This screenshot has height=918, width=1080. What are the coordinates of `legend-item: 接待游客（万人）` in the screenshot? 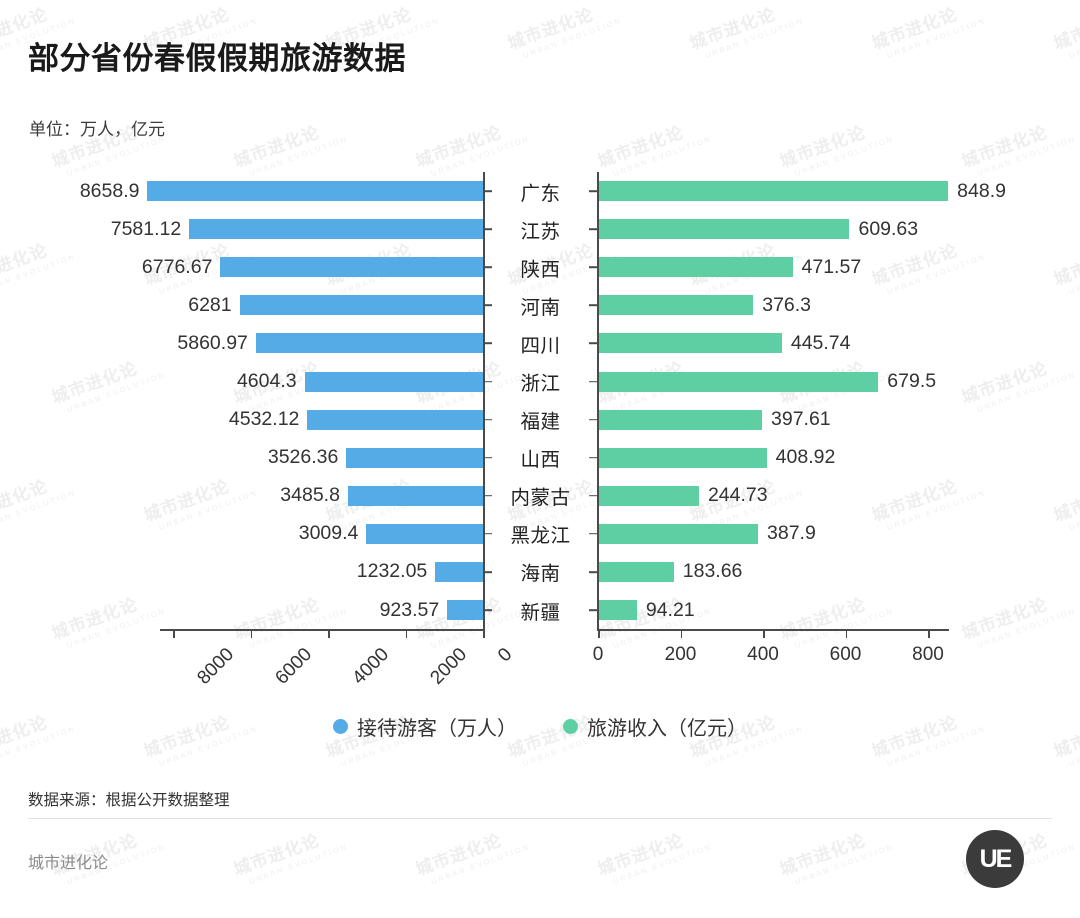 It's located at (425, 726).